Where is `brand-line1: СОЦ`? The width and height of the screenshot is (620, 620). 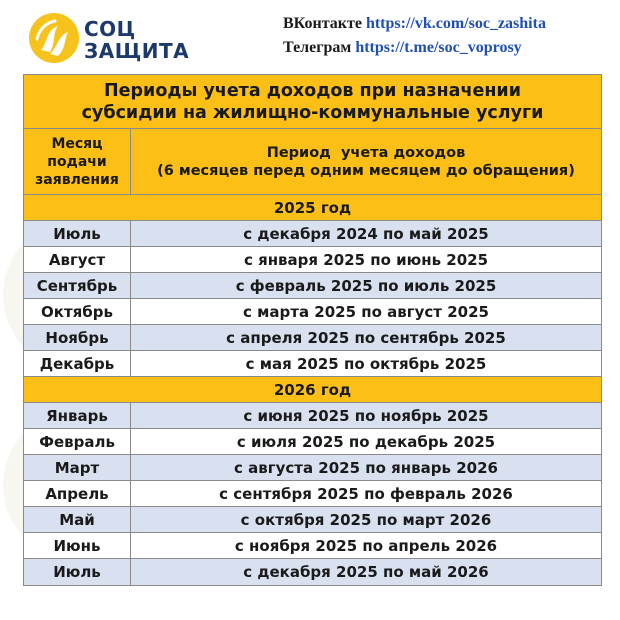 brand-line1: СОЦ is located at coordinates (110, 29).